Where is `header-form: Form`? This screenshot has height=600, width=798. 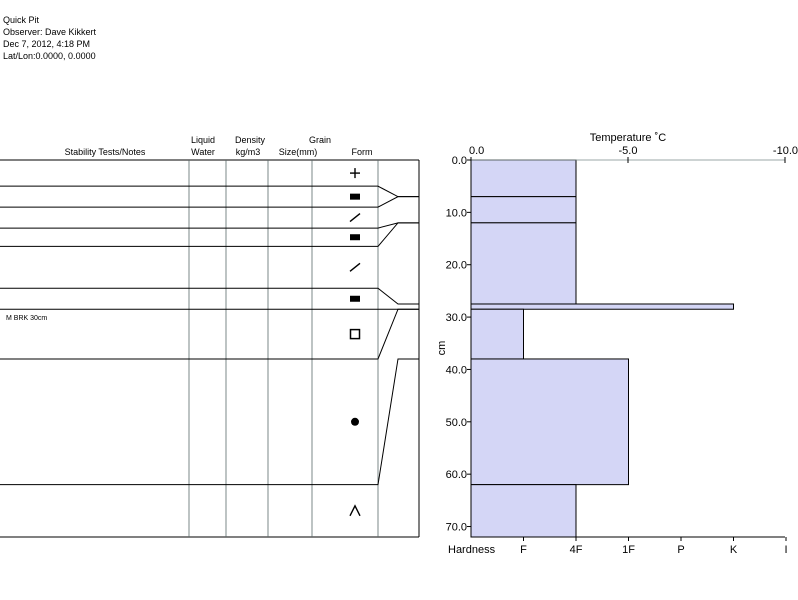 header-form: Form is located at coordinates (362, 152).